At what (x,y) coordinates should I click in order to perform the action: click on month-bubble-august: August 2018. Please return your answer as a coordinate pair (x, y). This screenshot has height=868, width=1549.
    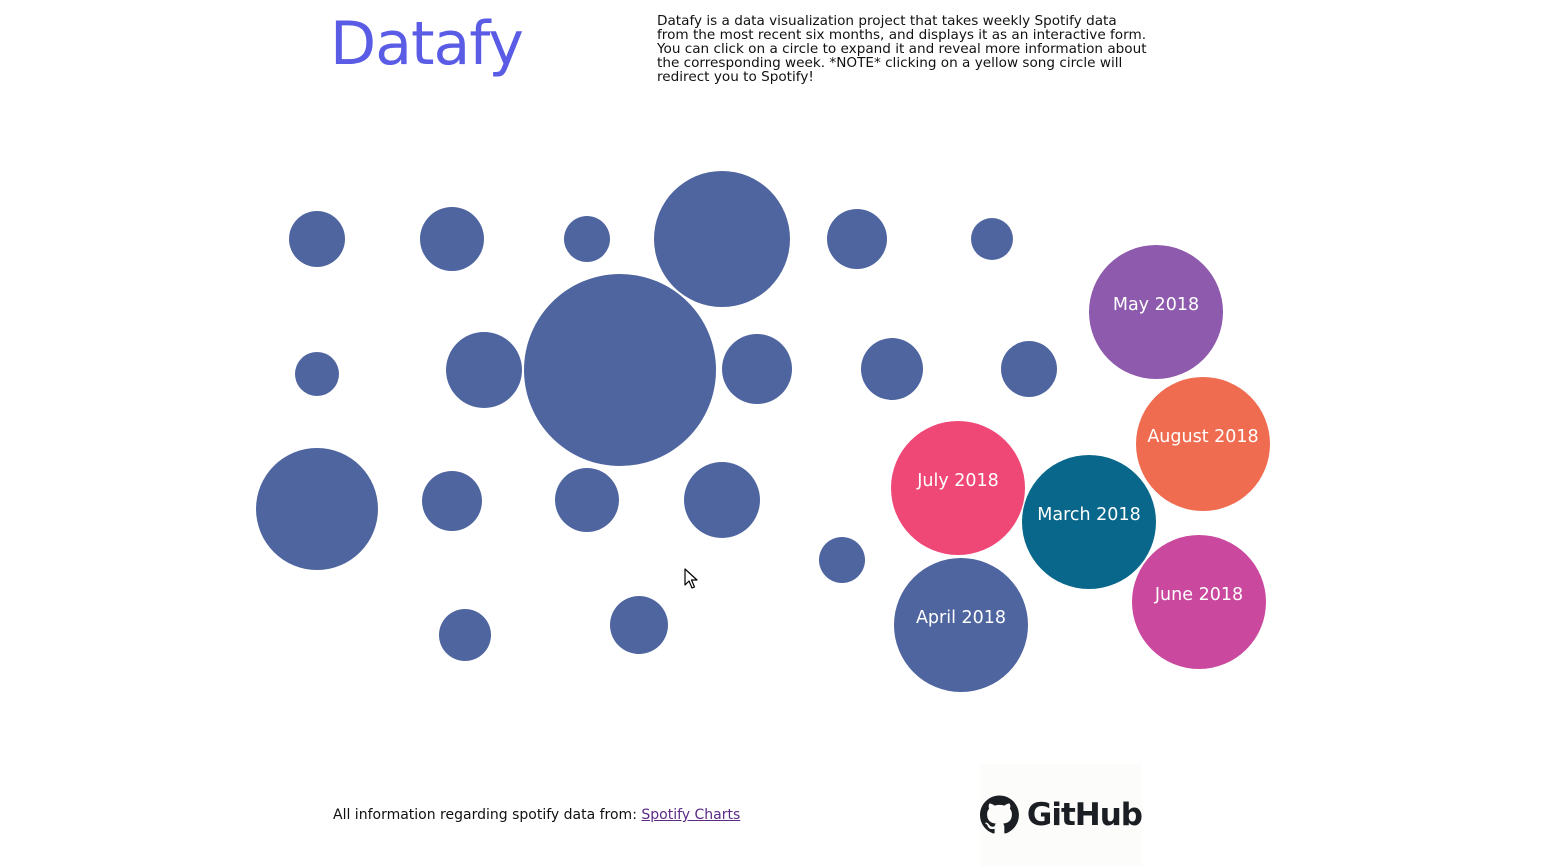
    Looking at the image, I should click on (1203, 444).